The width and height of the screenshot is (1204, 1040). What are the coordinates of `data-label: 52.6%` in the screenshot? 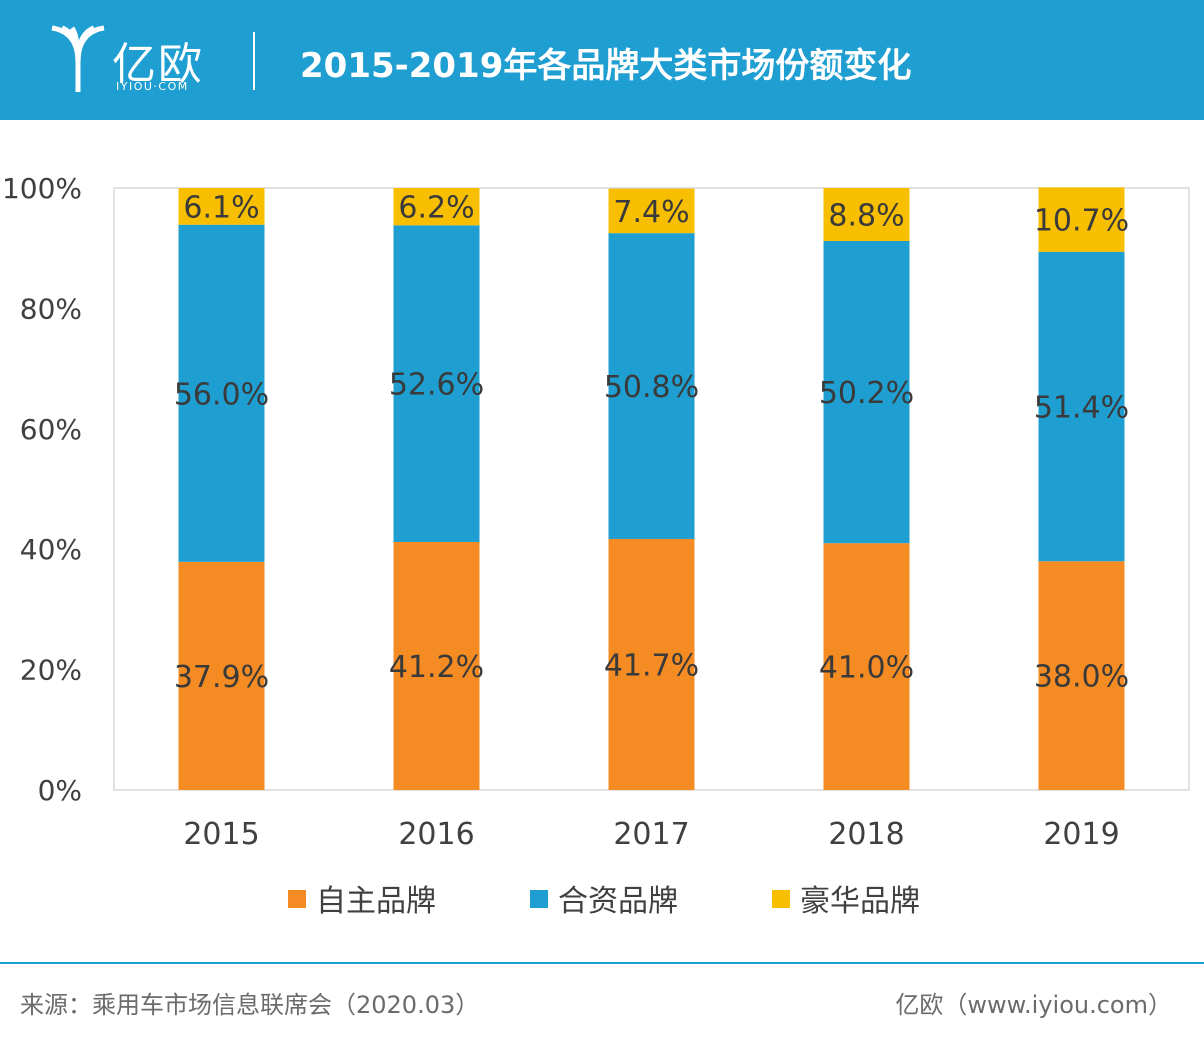 It's located at (436, 385).